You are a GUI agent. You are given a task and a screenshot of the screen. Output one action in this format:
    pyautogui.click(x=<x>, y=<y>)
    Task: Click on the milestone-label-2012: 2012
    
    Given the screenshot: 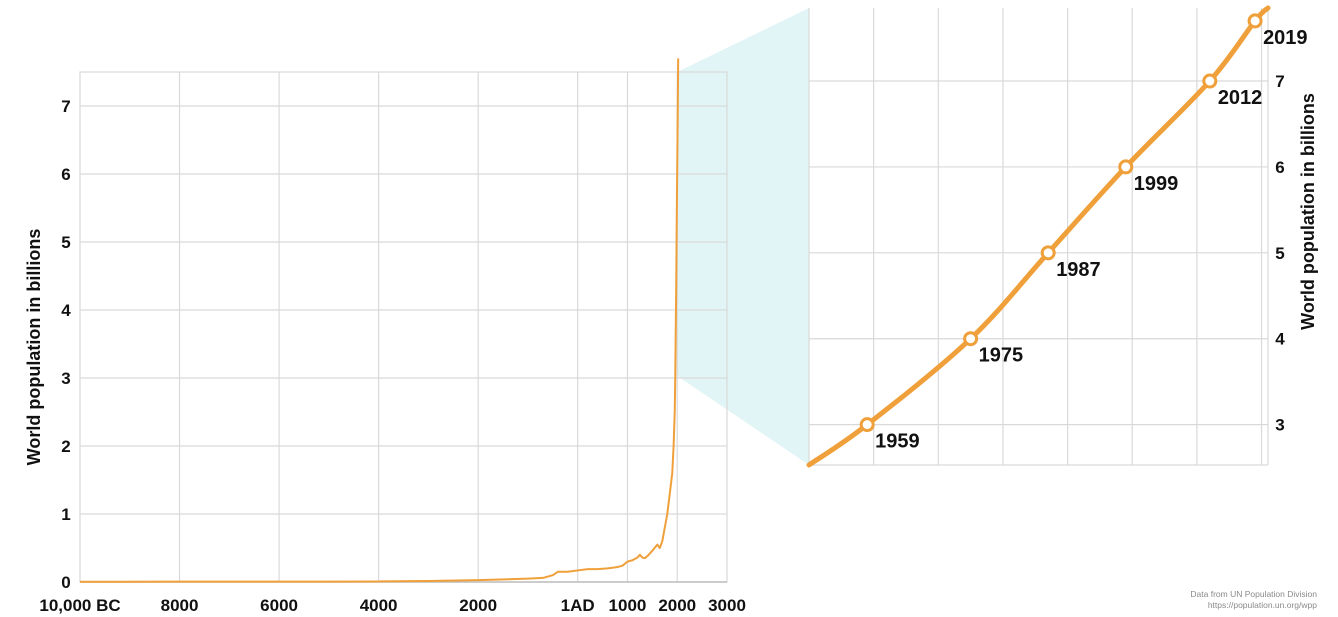 What is the action you would take?
    pyautogui.click(x=1240, y=98)
    